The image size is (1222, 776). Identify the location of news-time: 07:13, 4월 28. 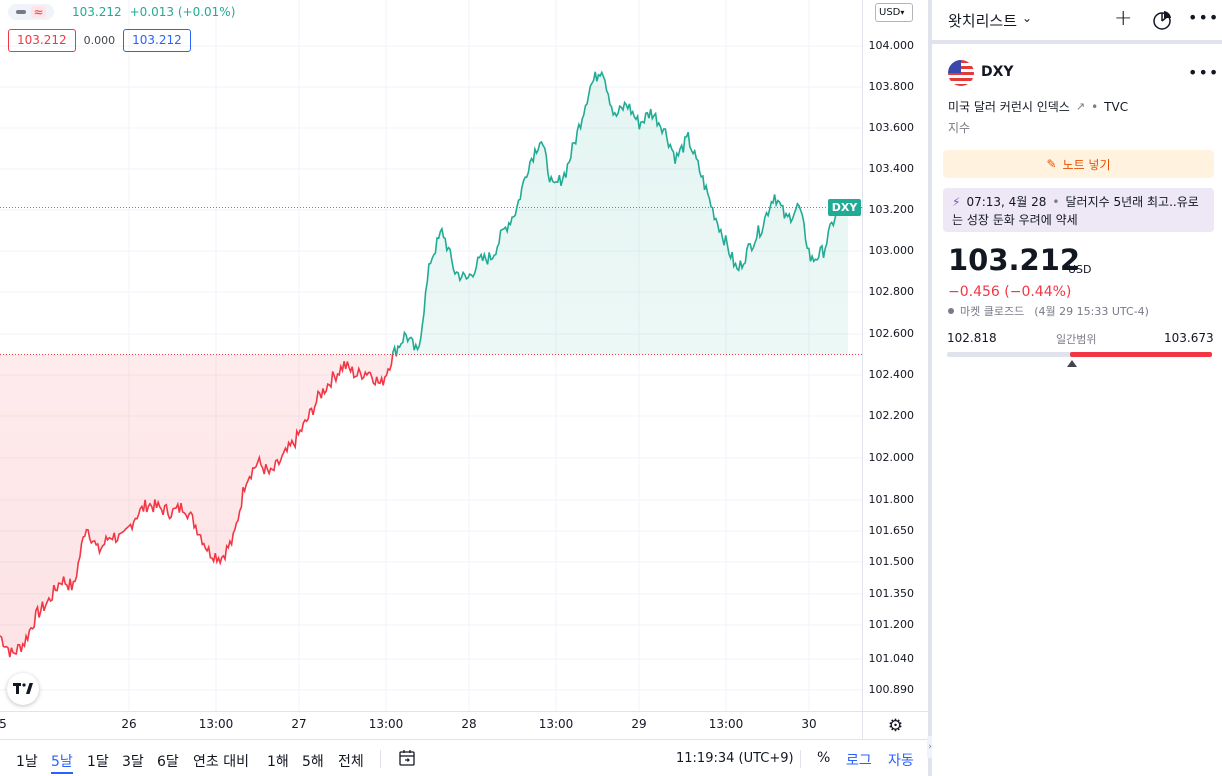
(1006, 202).